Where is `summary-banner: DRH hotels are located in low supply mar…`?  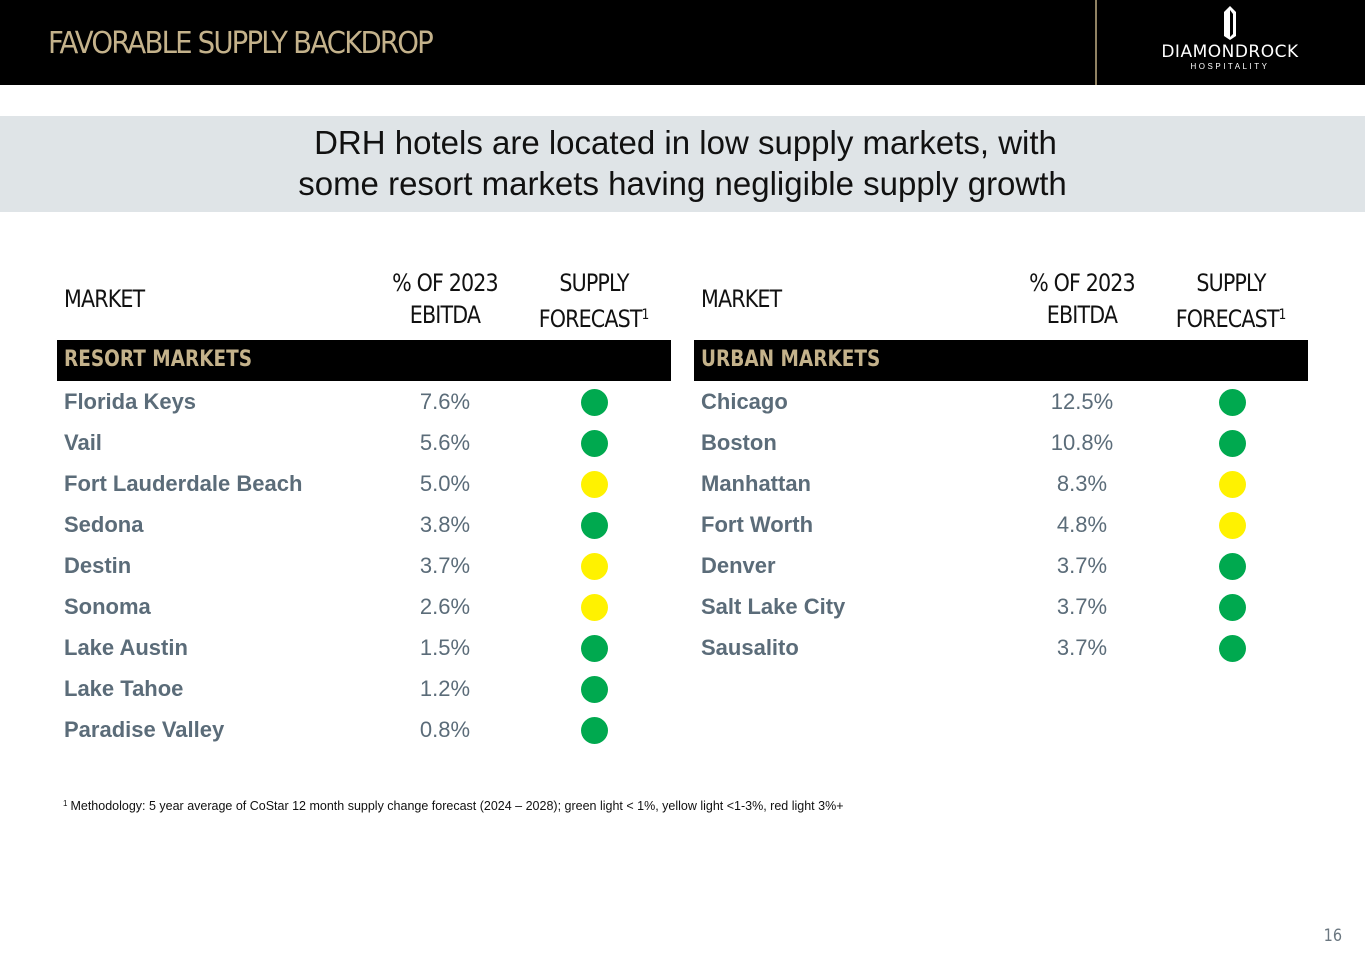 summary-banner: DRH hotels are located in low supply mar… is located at coordinates (682, 164).